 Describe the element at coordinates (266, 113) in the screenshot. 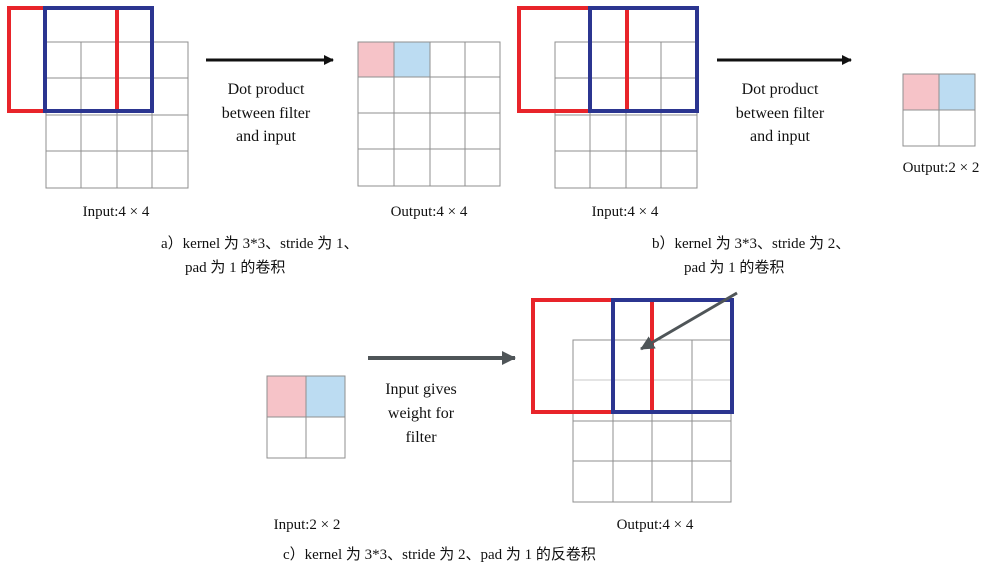

I see `panel-a-arrow-text-2: between filter` at that location.